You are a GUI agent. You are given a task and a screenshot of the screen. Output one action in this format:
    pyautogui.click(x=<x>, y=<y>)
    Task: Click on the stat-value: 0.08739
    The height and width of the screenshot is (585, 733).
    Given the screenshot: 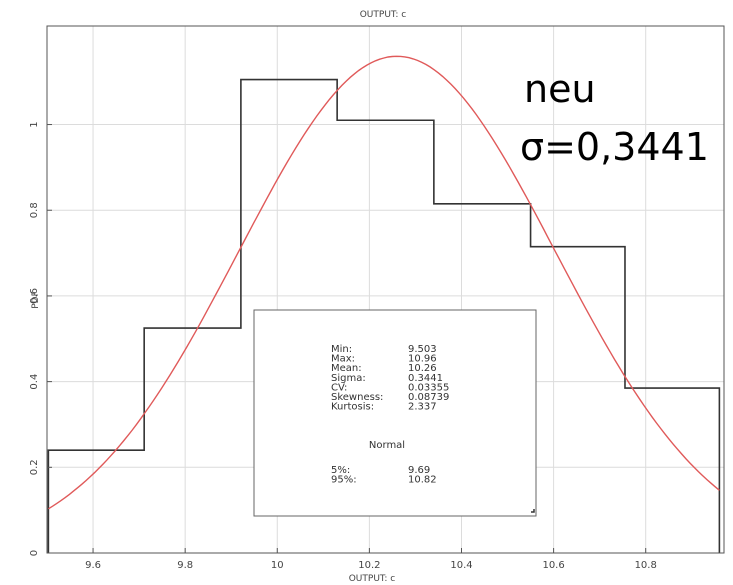 What is the action you would take?
    pyautogui.click(x=428, y=397)
    